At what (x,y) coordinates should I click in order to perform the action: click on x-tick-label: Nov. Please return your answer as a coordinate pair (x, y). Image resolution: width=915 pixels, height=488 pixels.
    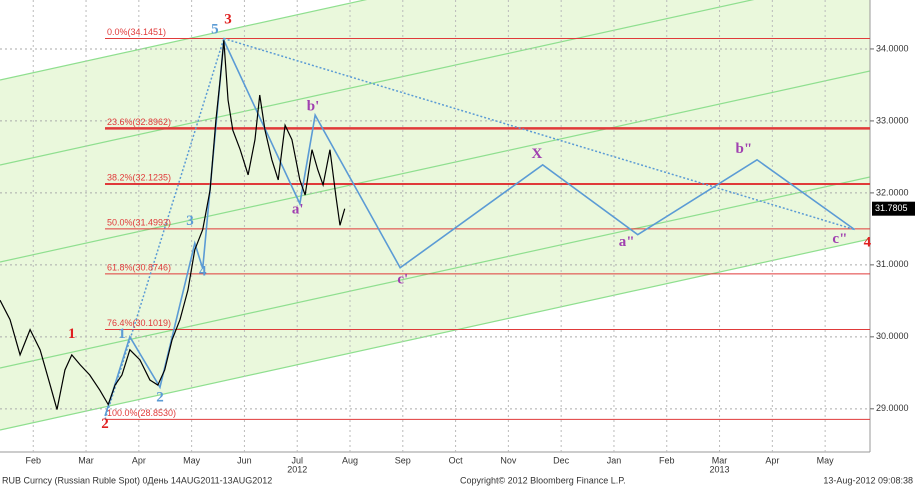
    Looking at the image, I should click on (508, 460).